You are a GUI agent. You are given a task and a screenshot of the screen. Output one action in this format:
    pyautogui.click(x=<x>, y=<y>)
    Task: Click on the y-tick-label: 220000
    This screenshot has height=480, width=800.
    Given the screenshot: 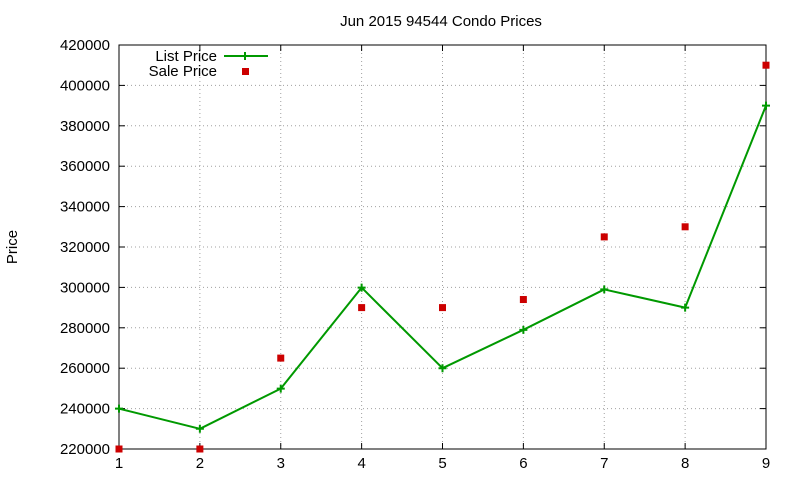 What is the action you would take?
    pyautogui.click(x=85, y=449)
    